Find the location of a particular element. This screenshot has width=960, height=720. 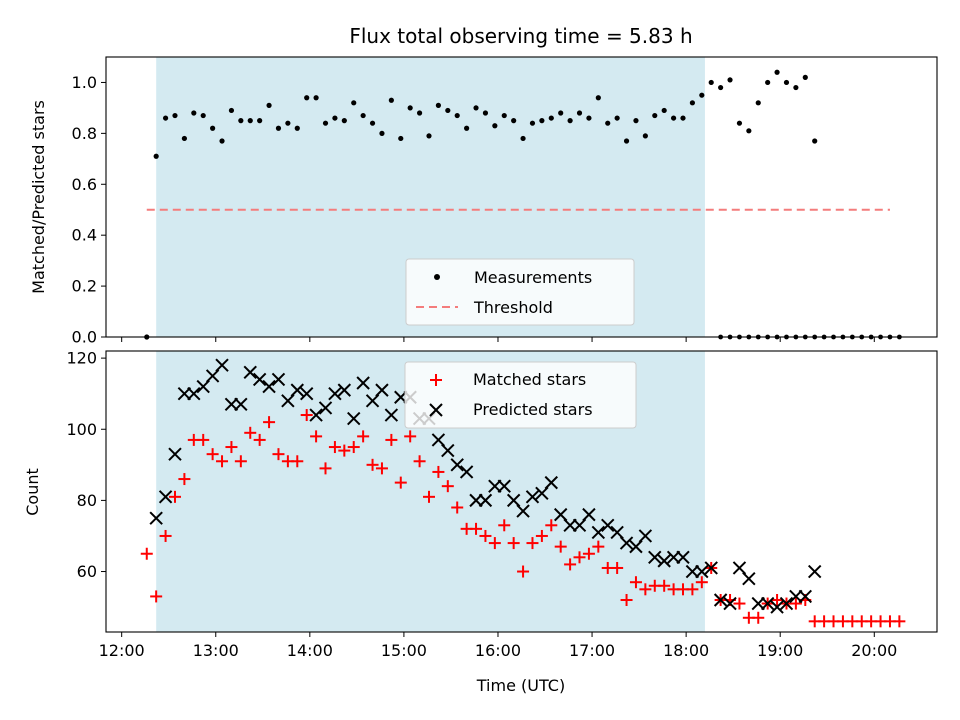

x-tick-label: 15:00 is located at coordinates (404, 650).